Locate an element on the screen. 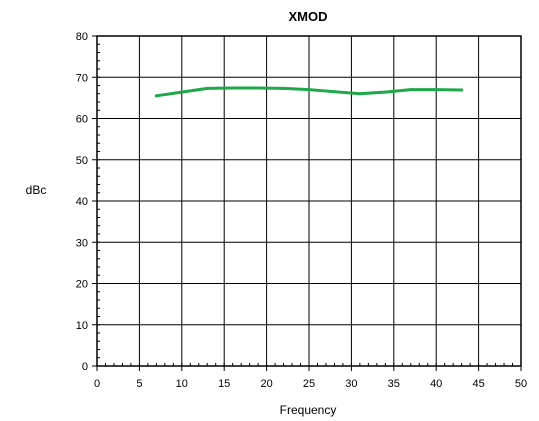 The image size is (539, 421). series-group is located at coordinates (309, 92).